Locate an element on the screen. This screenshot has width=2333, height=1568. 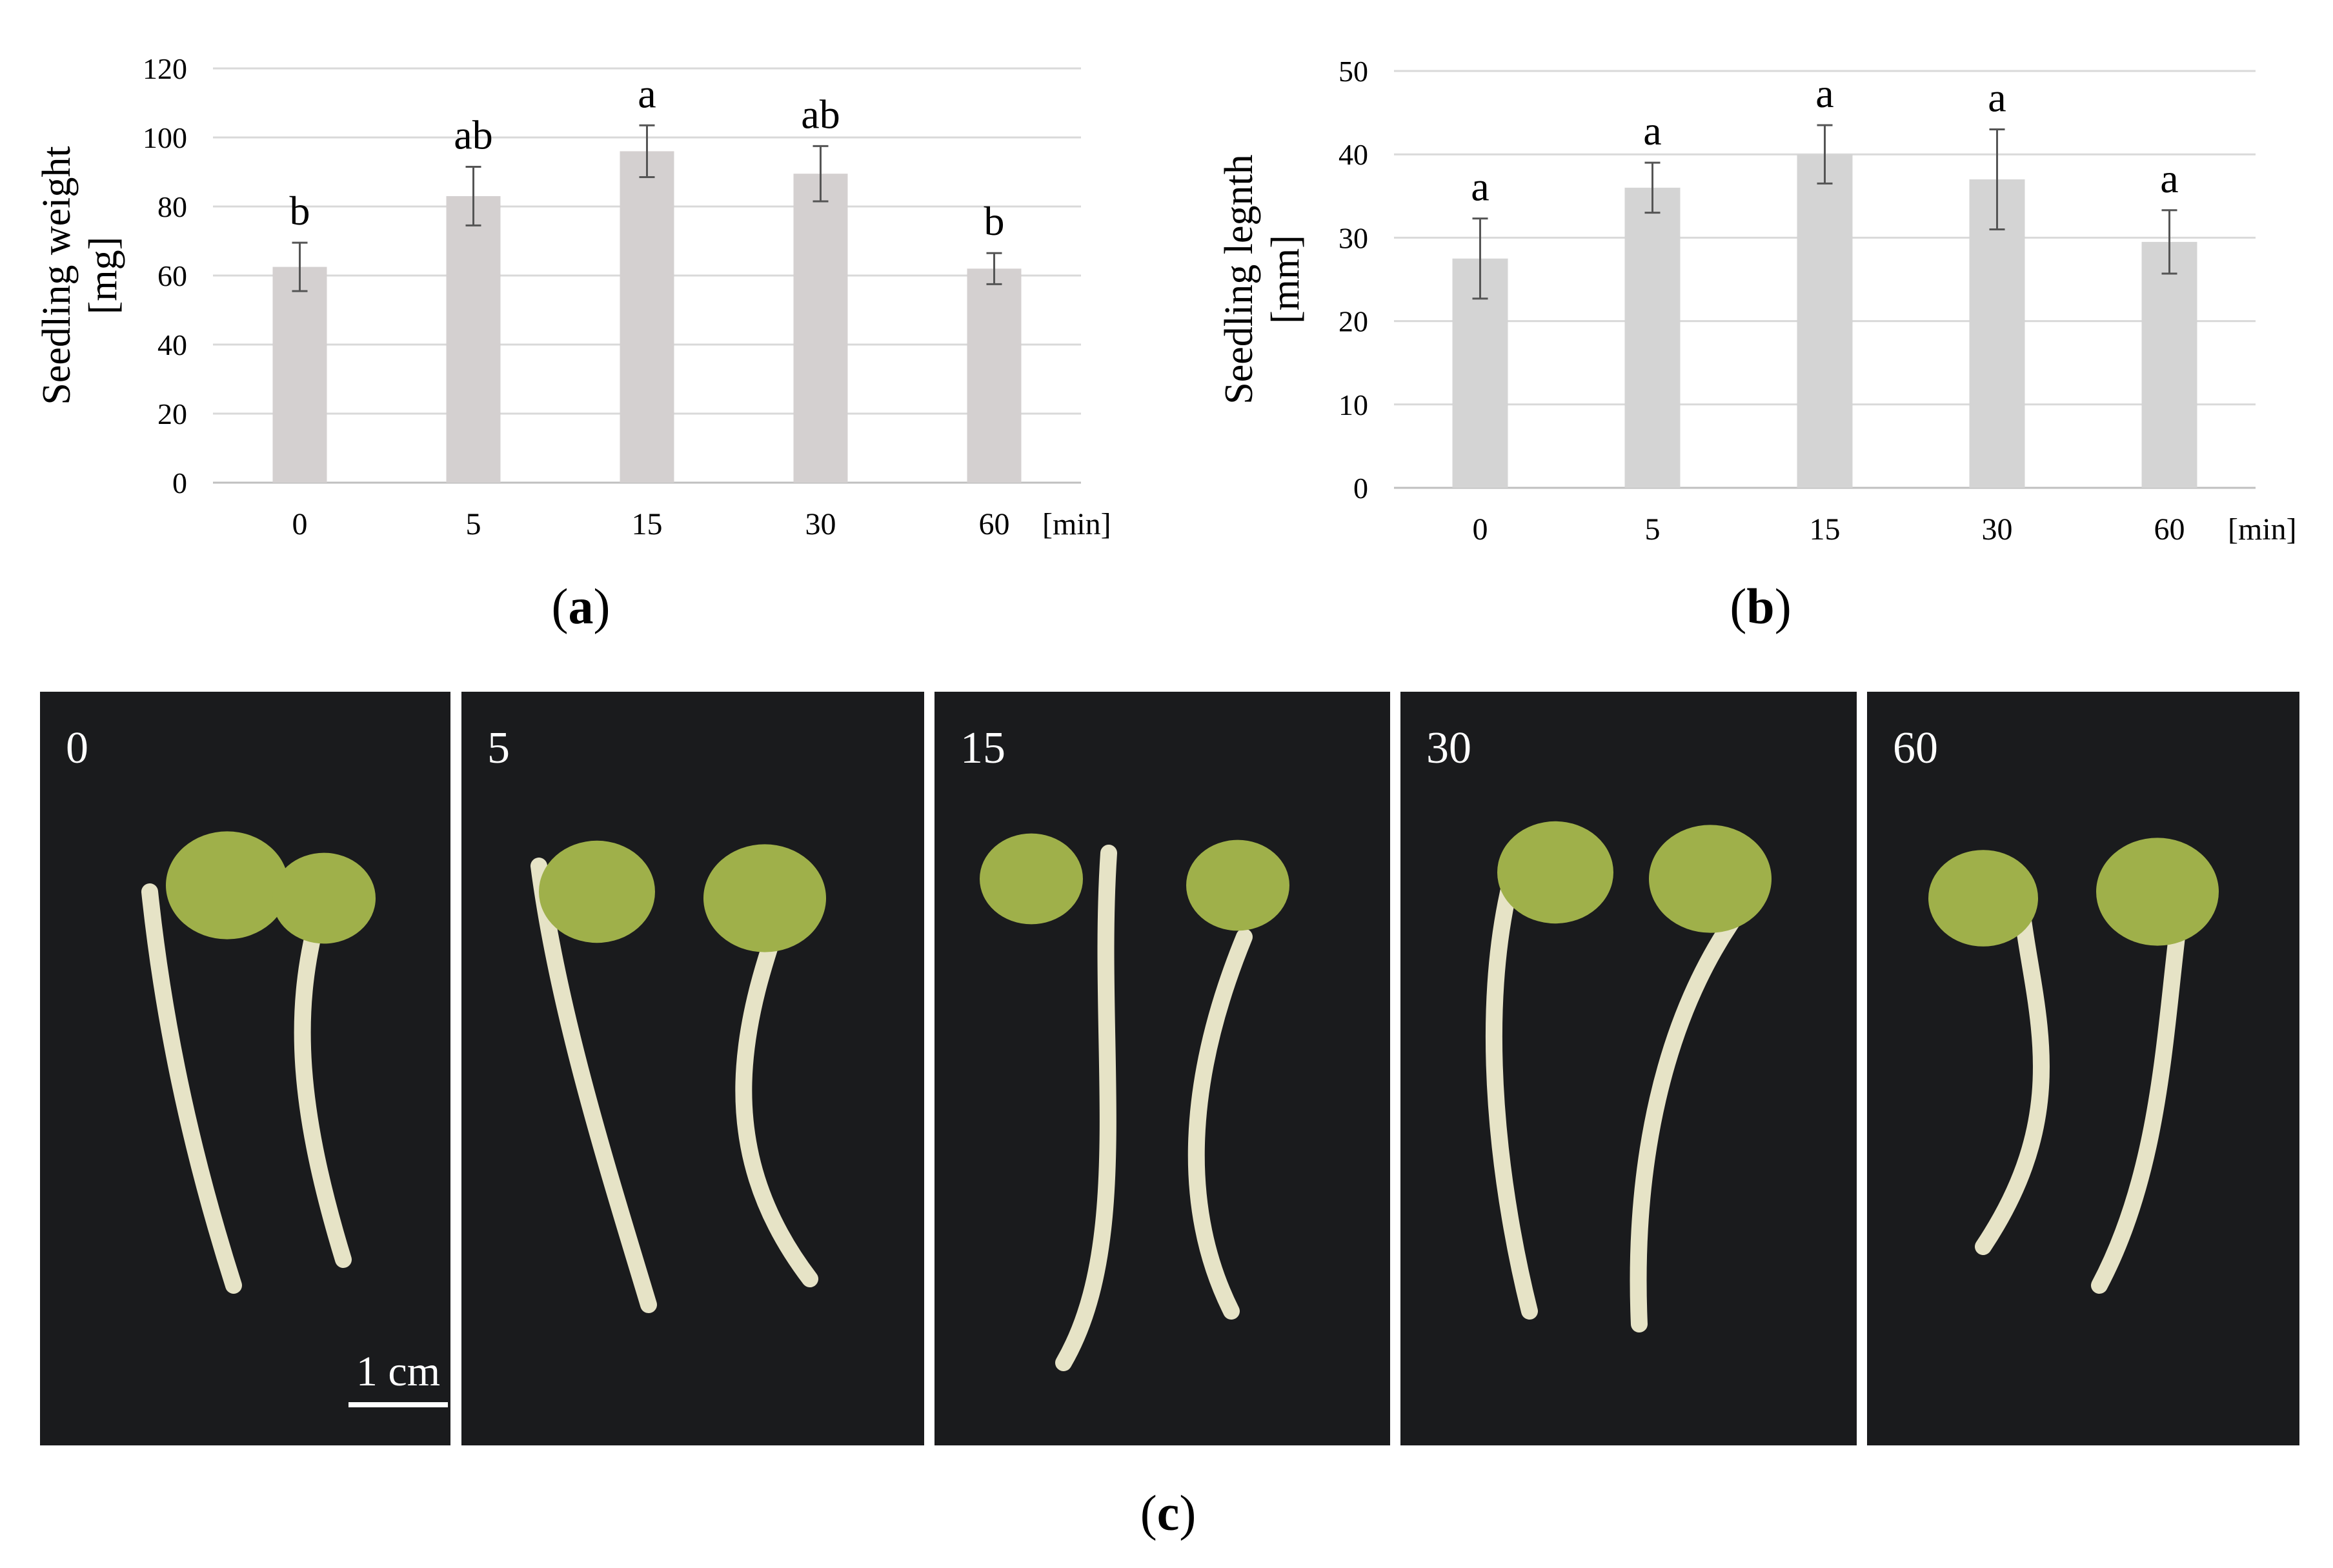
photo-panel-label: 0 is located at coordinates (77, 748).